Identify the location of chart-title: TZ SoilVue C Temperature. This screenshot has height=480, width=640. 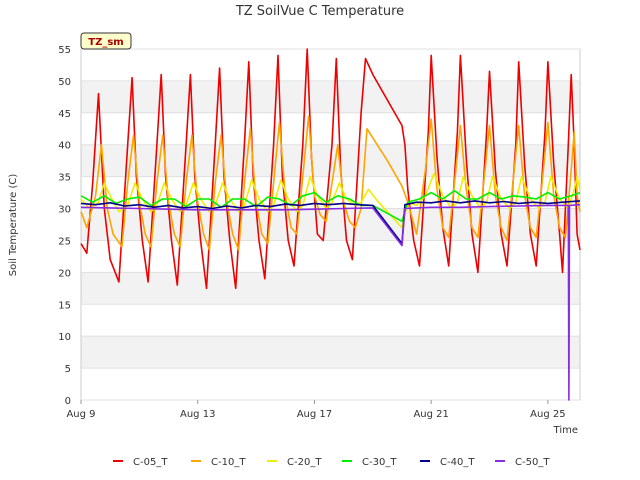
(319, 11).